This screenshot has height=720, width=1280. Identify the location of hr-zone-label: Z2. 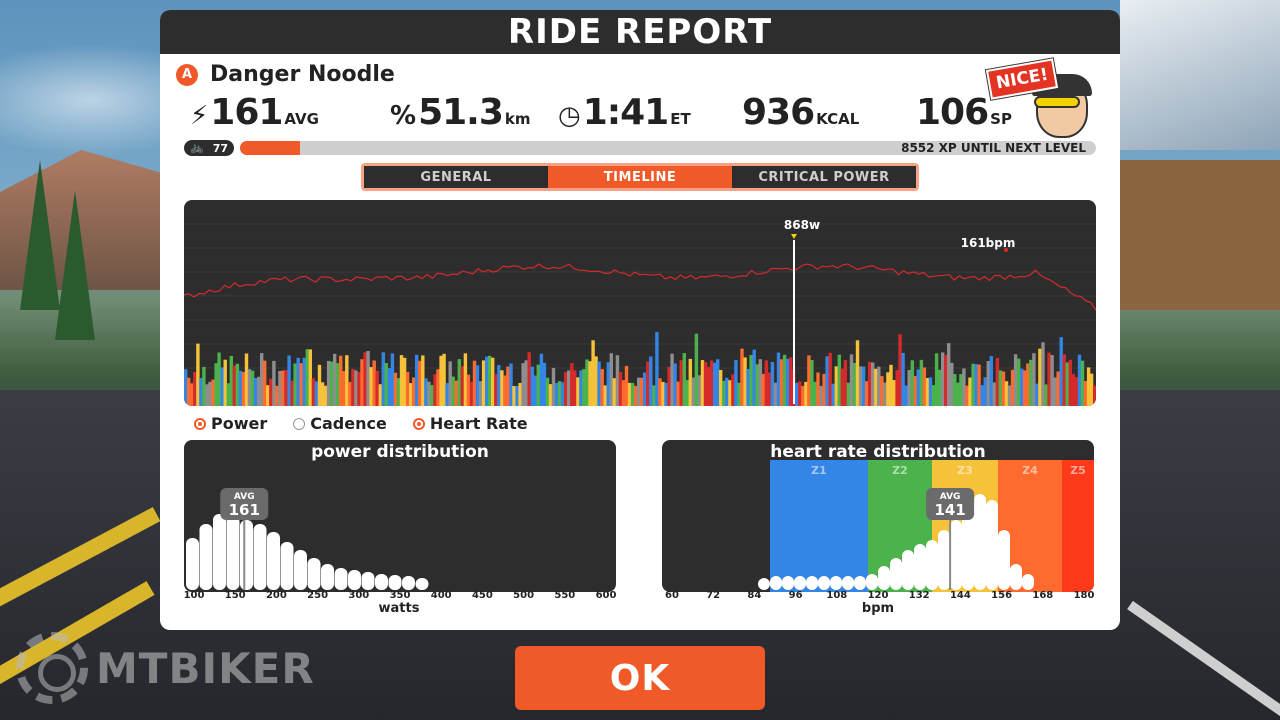
(900, 470).